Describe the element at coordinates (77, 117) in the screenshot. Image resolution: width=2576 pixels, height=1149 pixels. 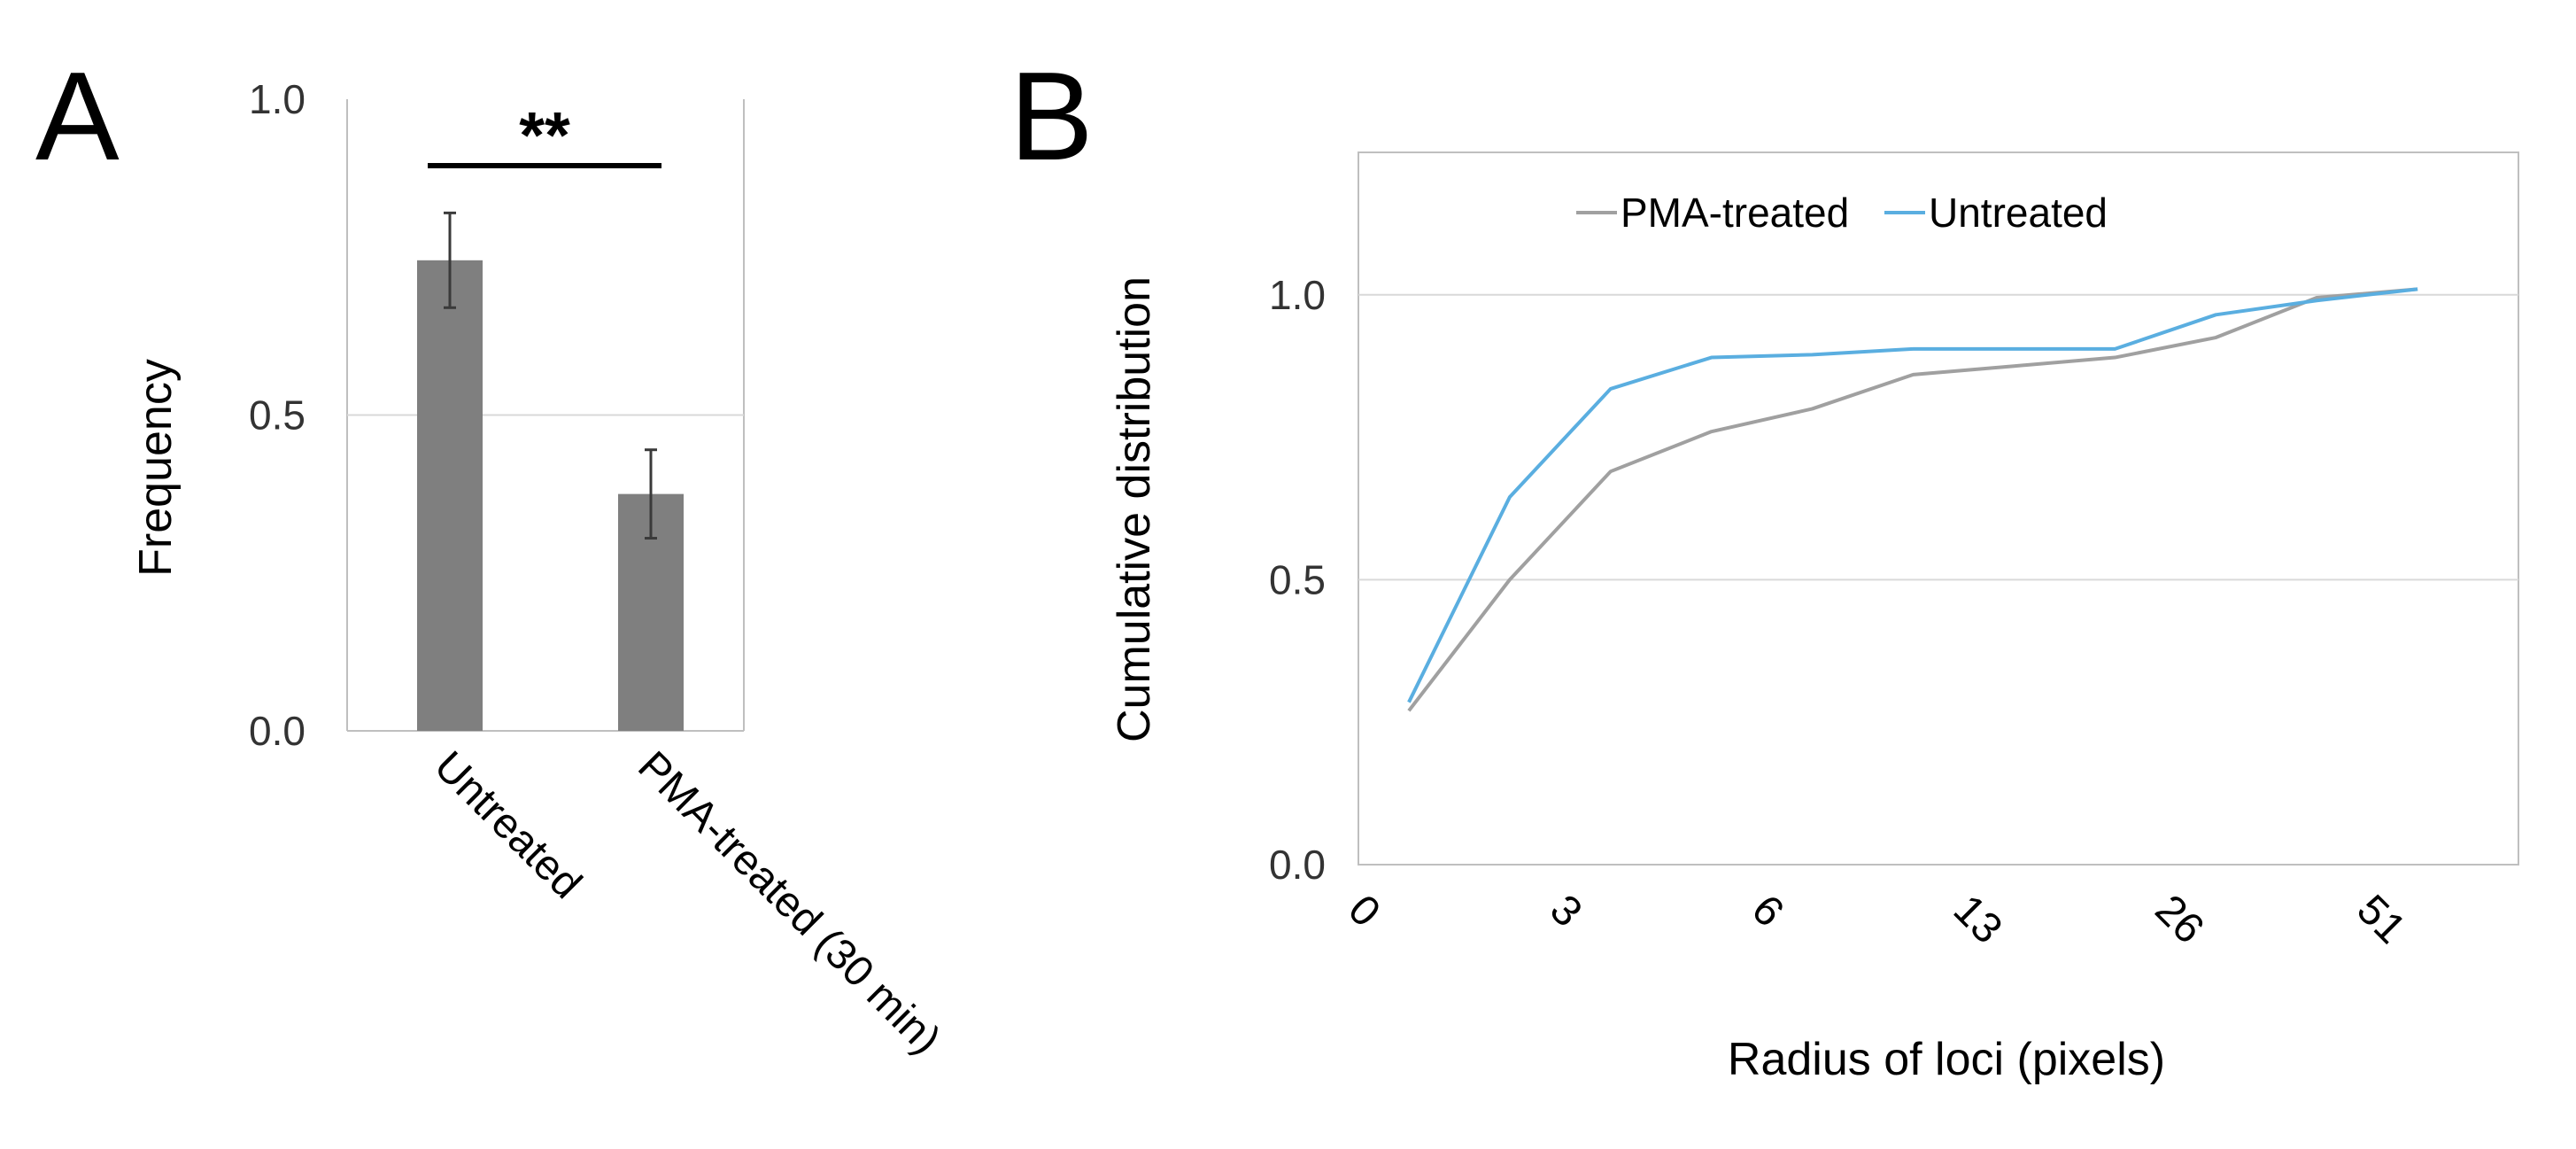
I see `panel-a-label: A` at that location.